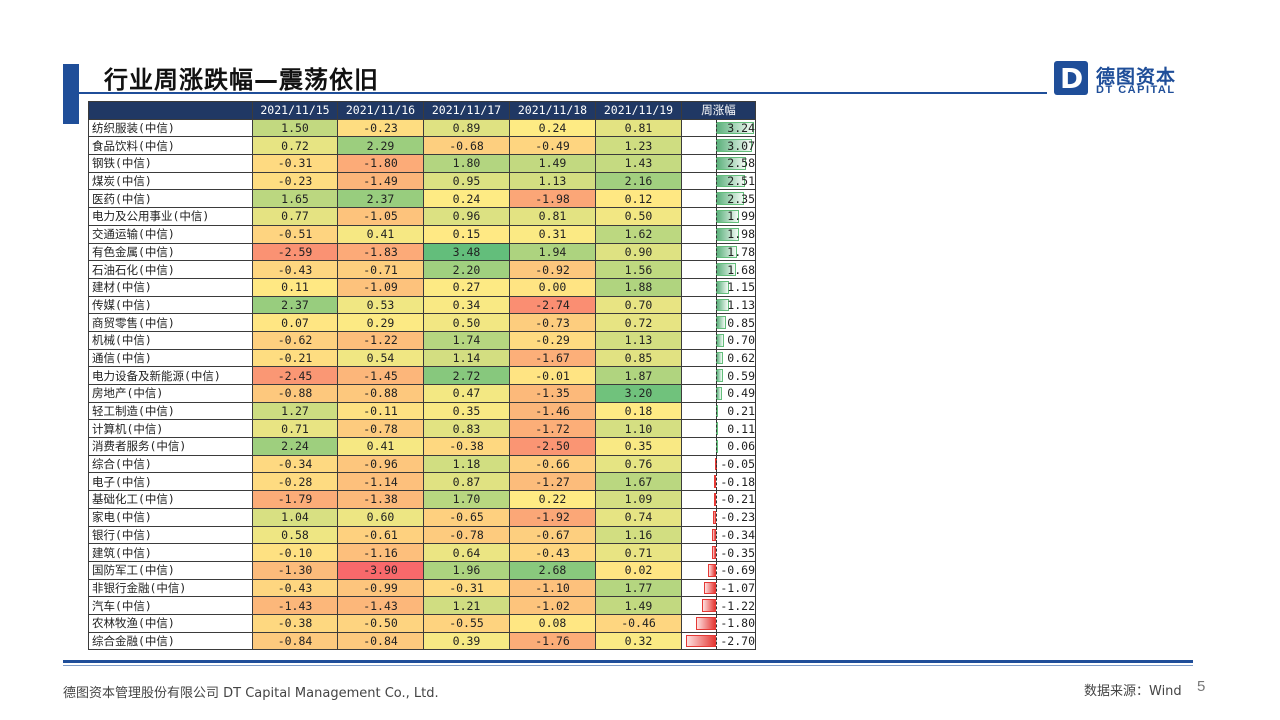  Describe the element at coordinates (638, 499) in the screenshot. I see `daily-change-cell: 1.09` at that location.